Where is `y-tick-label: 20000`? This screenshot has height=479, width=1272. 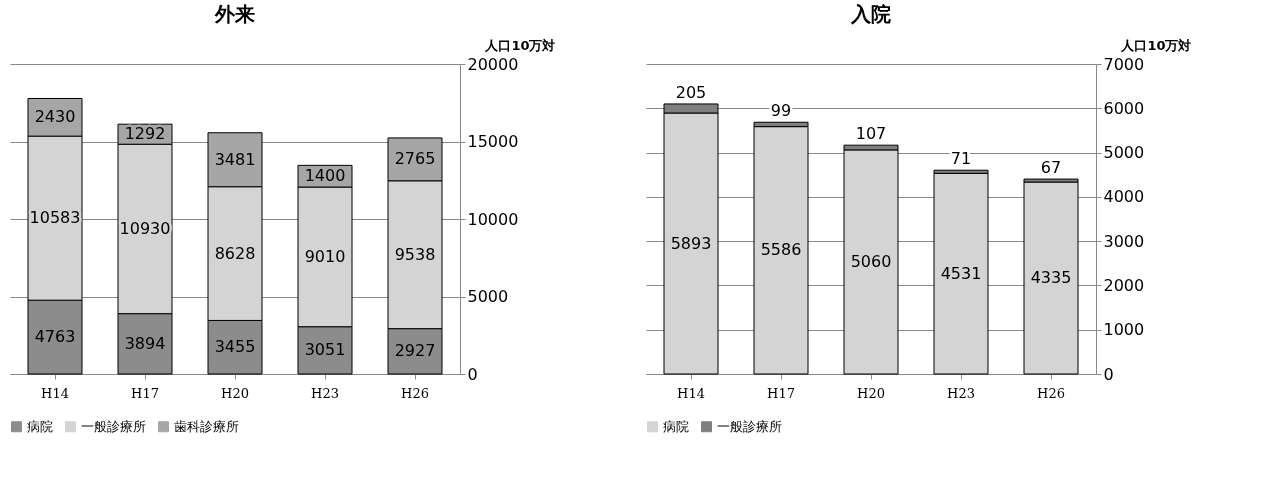 y-tick-label: 20000 is located at coordinates (493, 64).